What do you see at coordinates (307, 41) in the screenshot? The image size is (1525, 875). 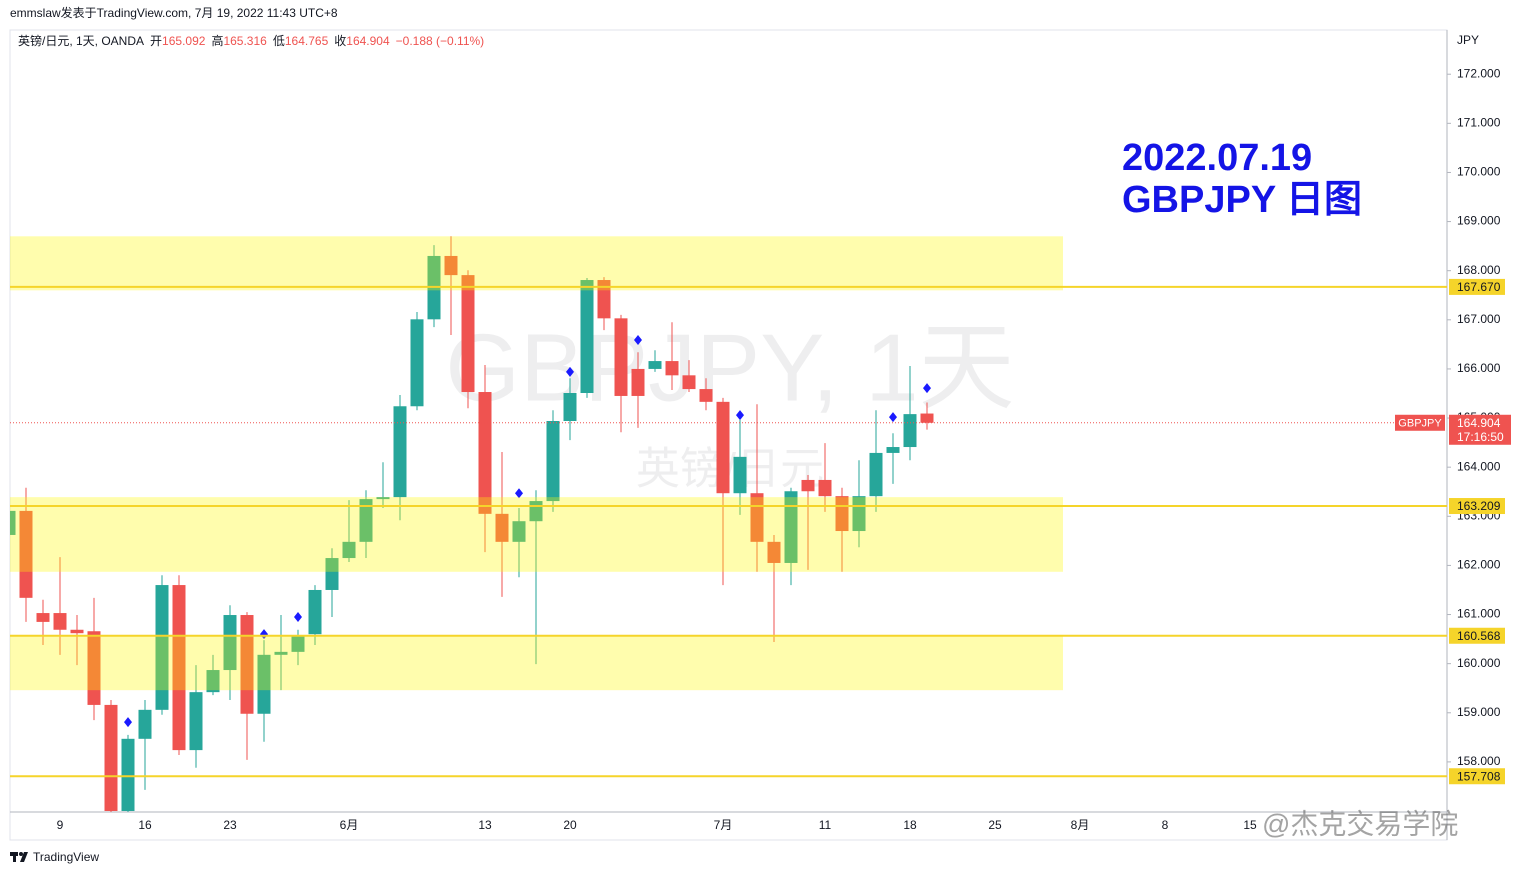 I see `legend-low: 164.765` at bounding box center [307, 41].